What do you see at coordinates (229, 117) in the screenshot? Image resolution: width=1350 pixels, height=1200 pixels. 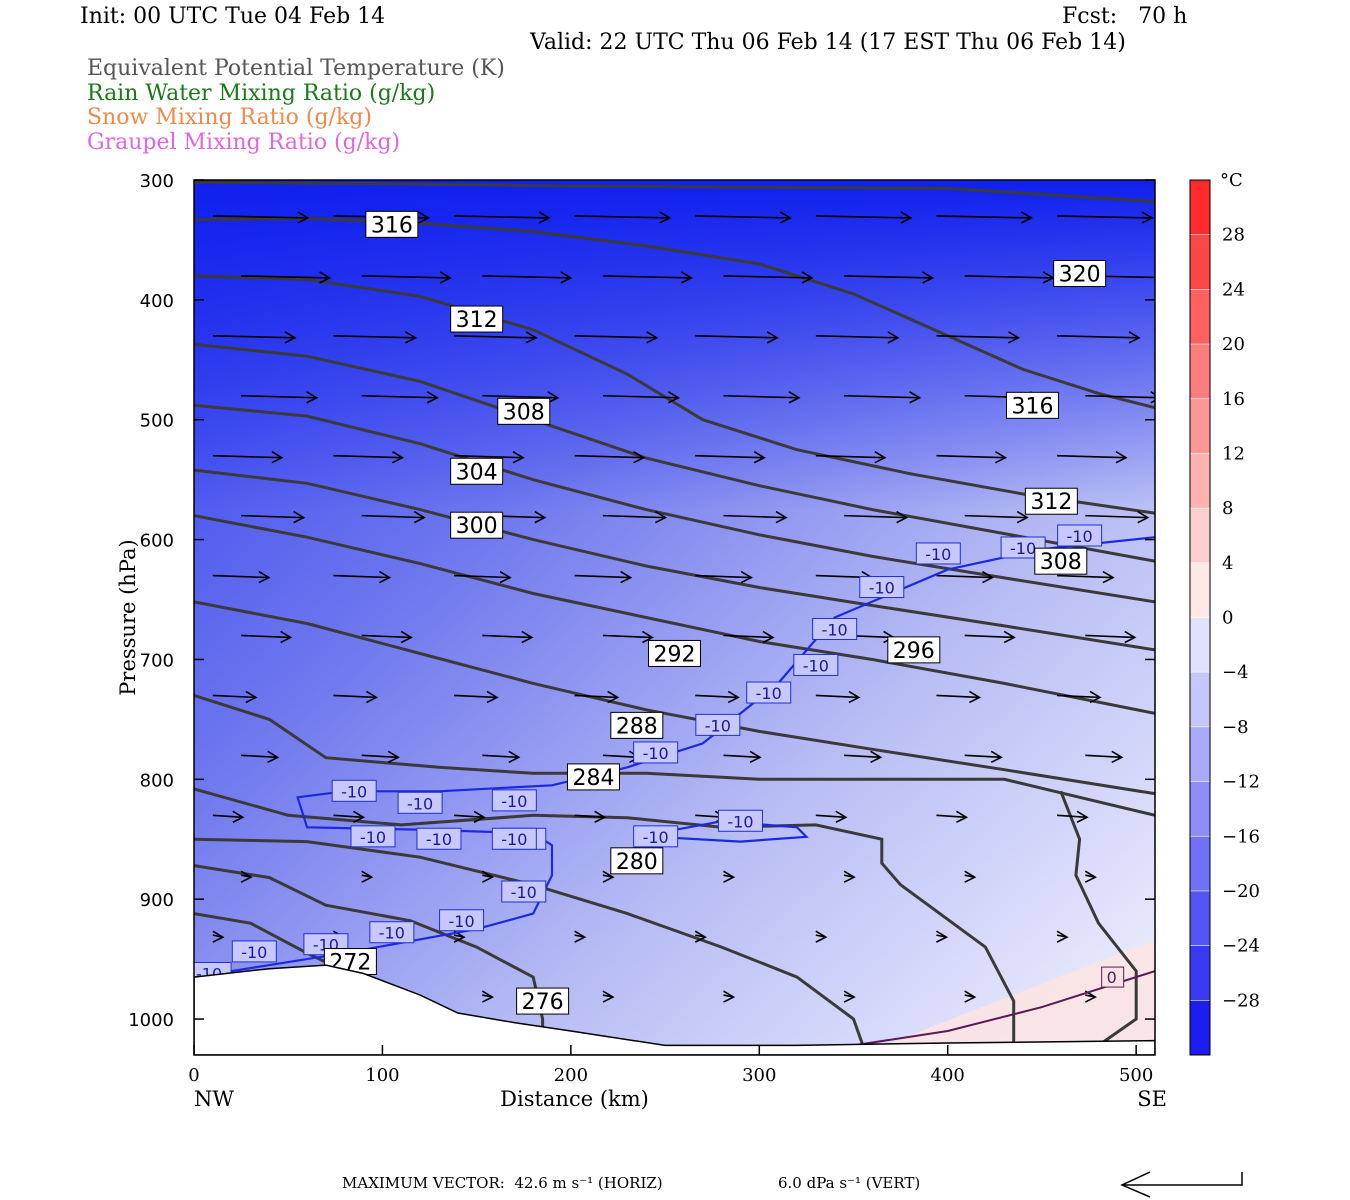 I see `legend-snow: Snow Mixing Ratio (g/kg)` at bounding box center [229, 117].